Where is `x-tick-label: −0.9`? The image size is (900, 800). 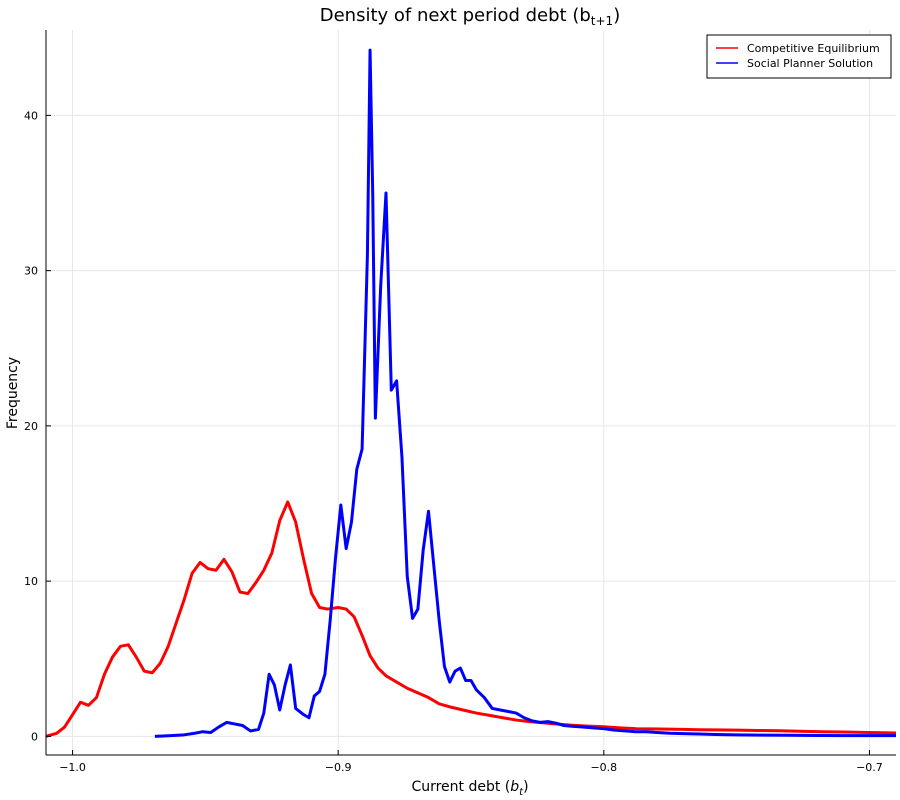 x-tick-label: −0.9 is located at coordinates (338, 767).